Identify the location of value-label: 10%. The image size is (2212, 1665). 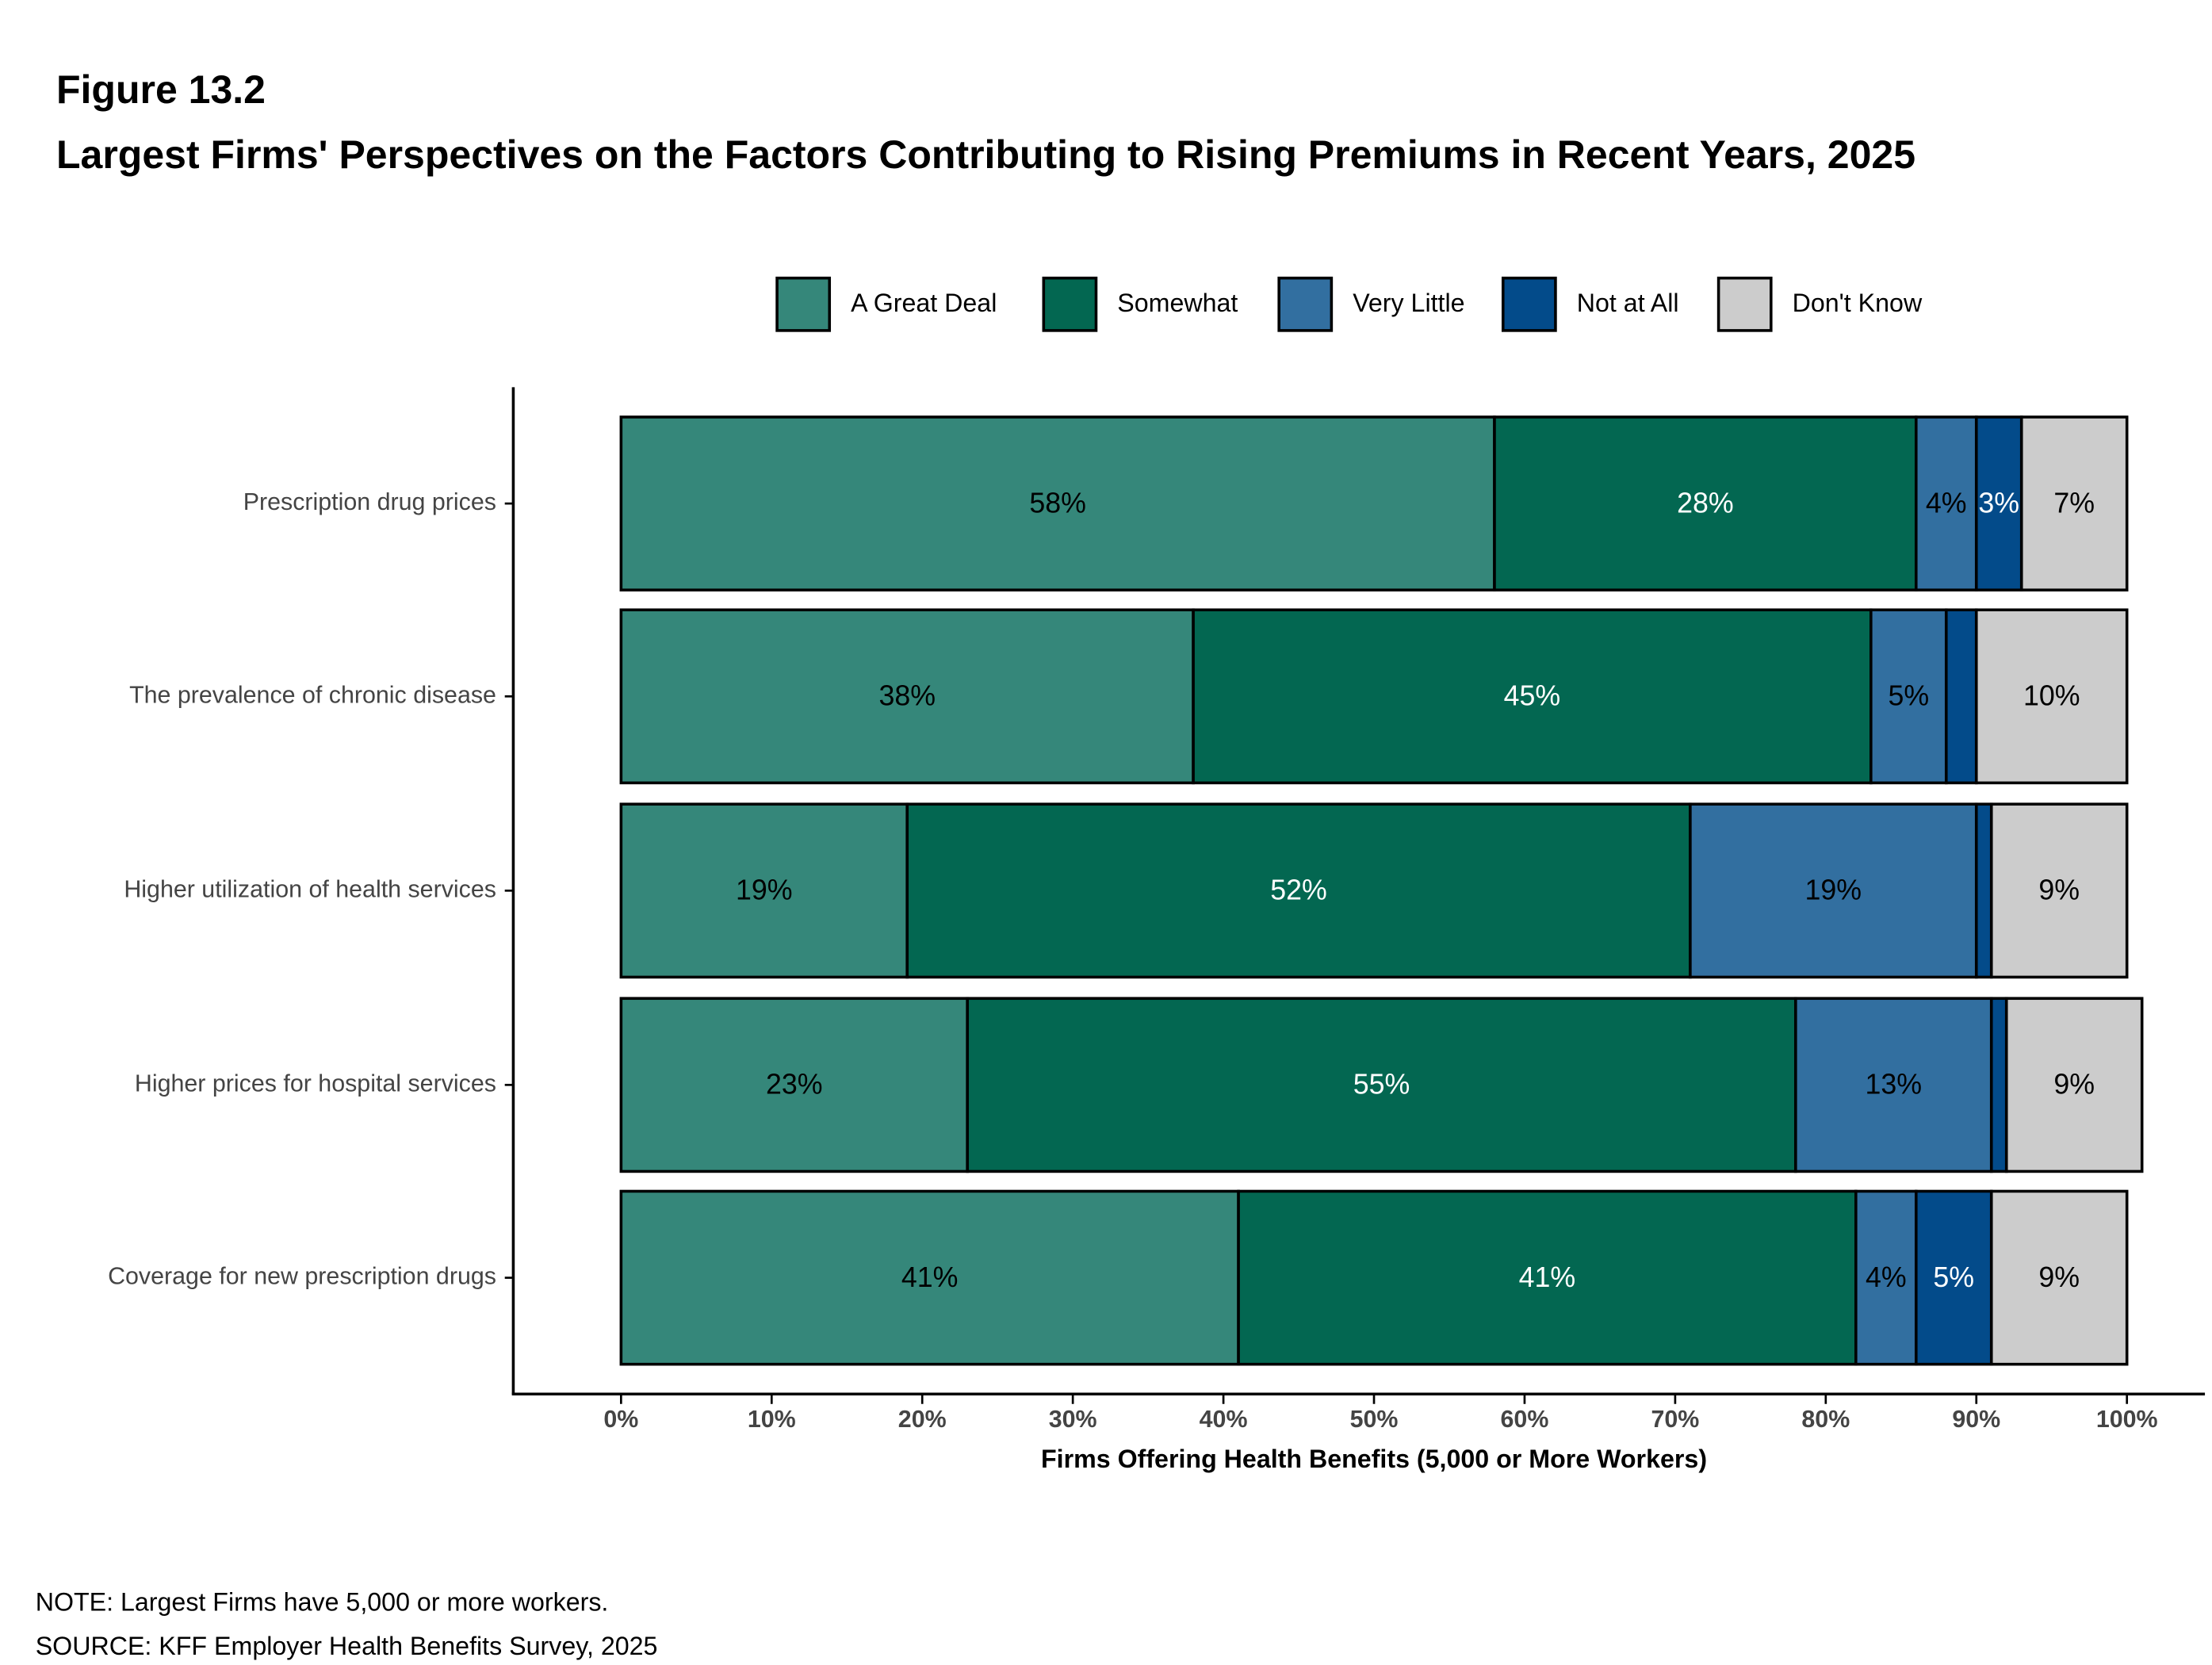
(2051, 696).